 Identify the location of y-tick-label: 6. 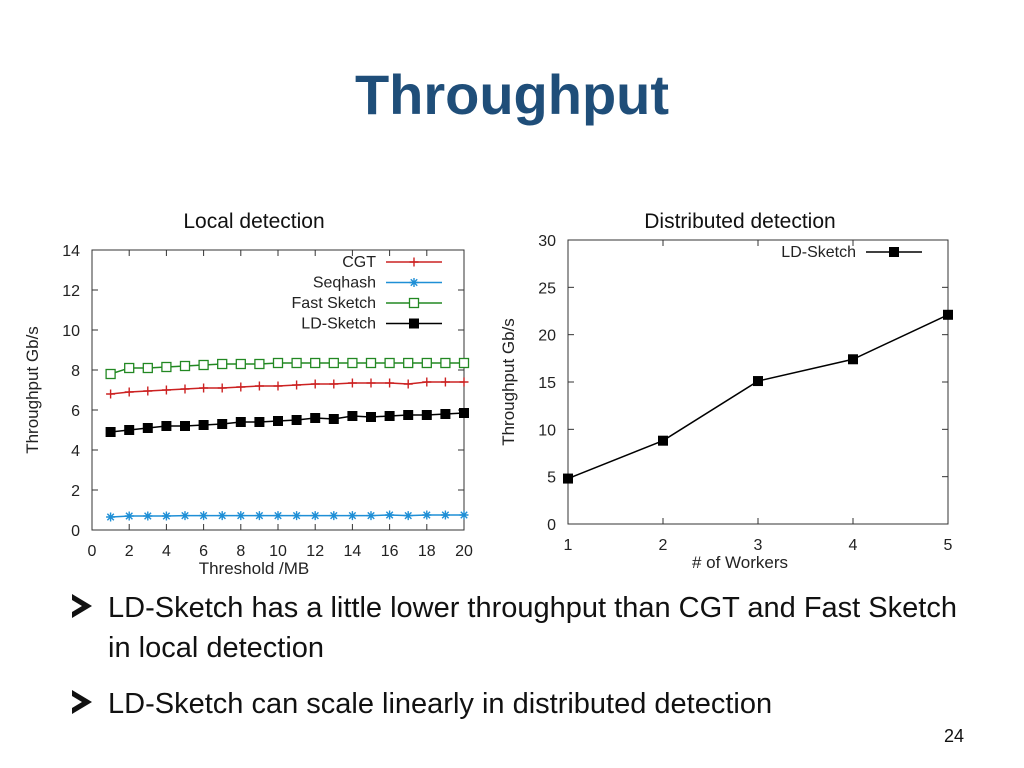
(75, 411).